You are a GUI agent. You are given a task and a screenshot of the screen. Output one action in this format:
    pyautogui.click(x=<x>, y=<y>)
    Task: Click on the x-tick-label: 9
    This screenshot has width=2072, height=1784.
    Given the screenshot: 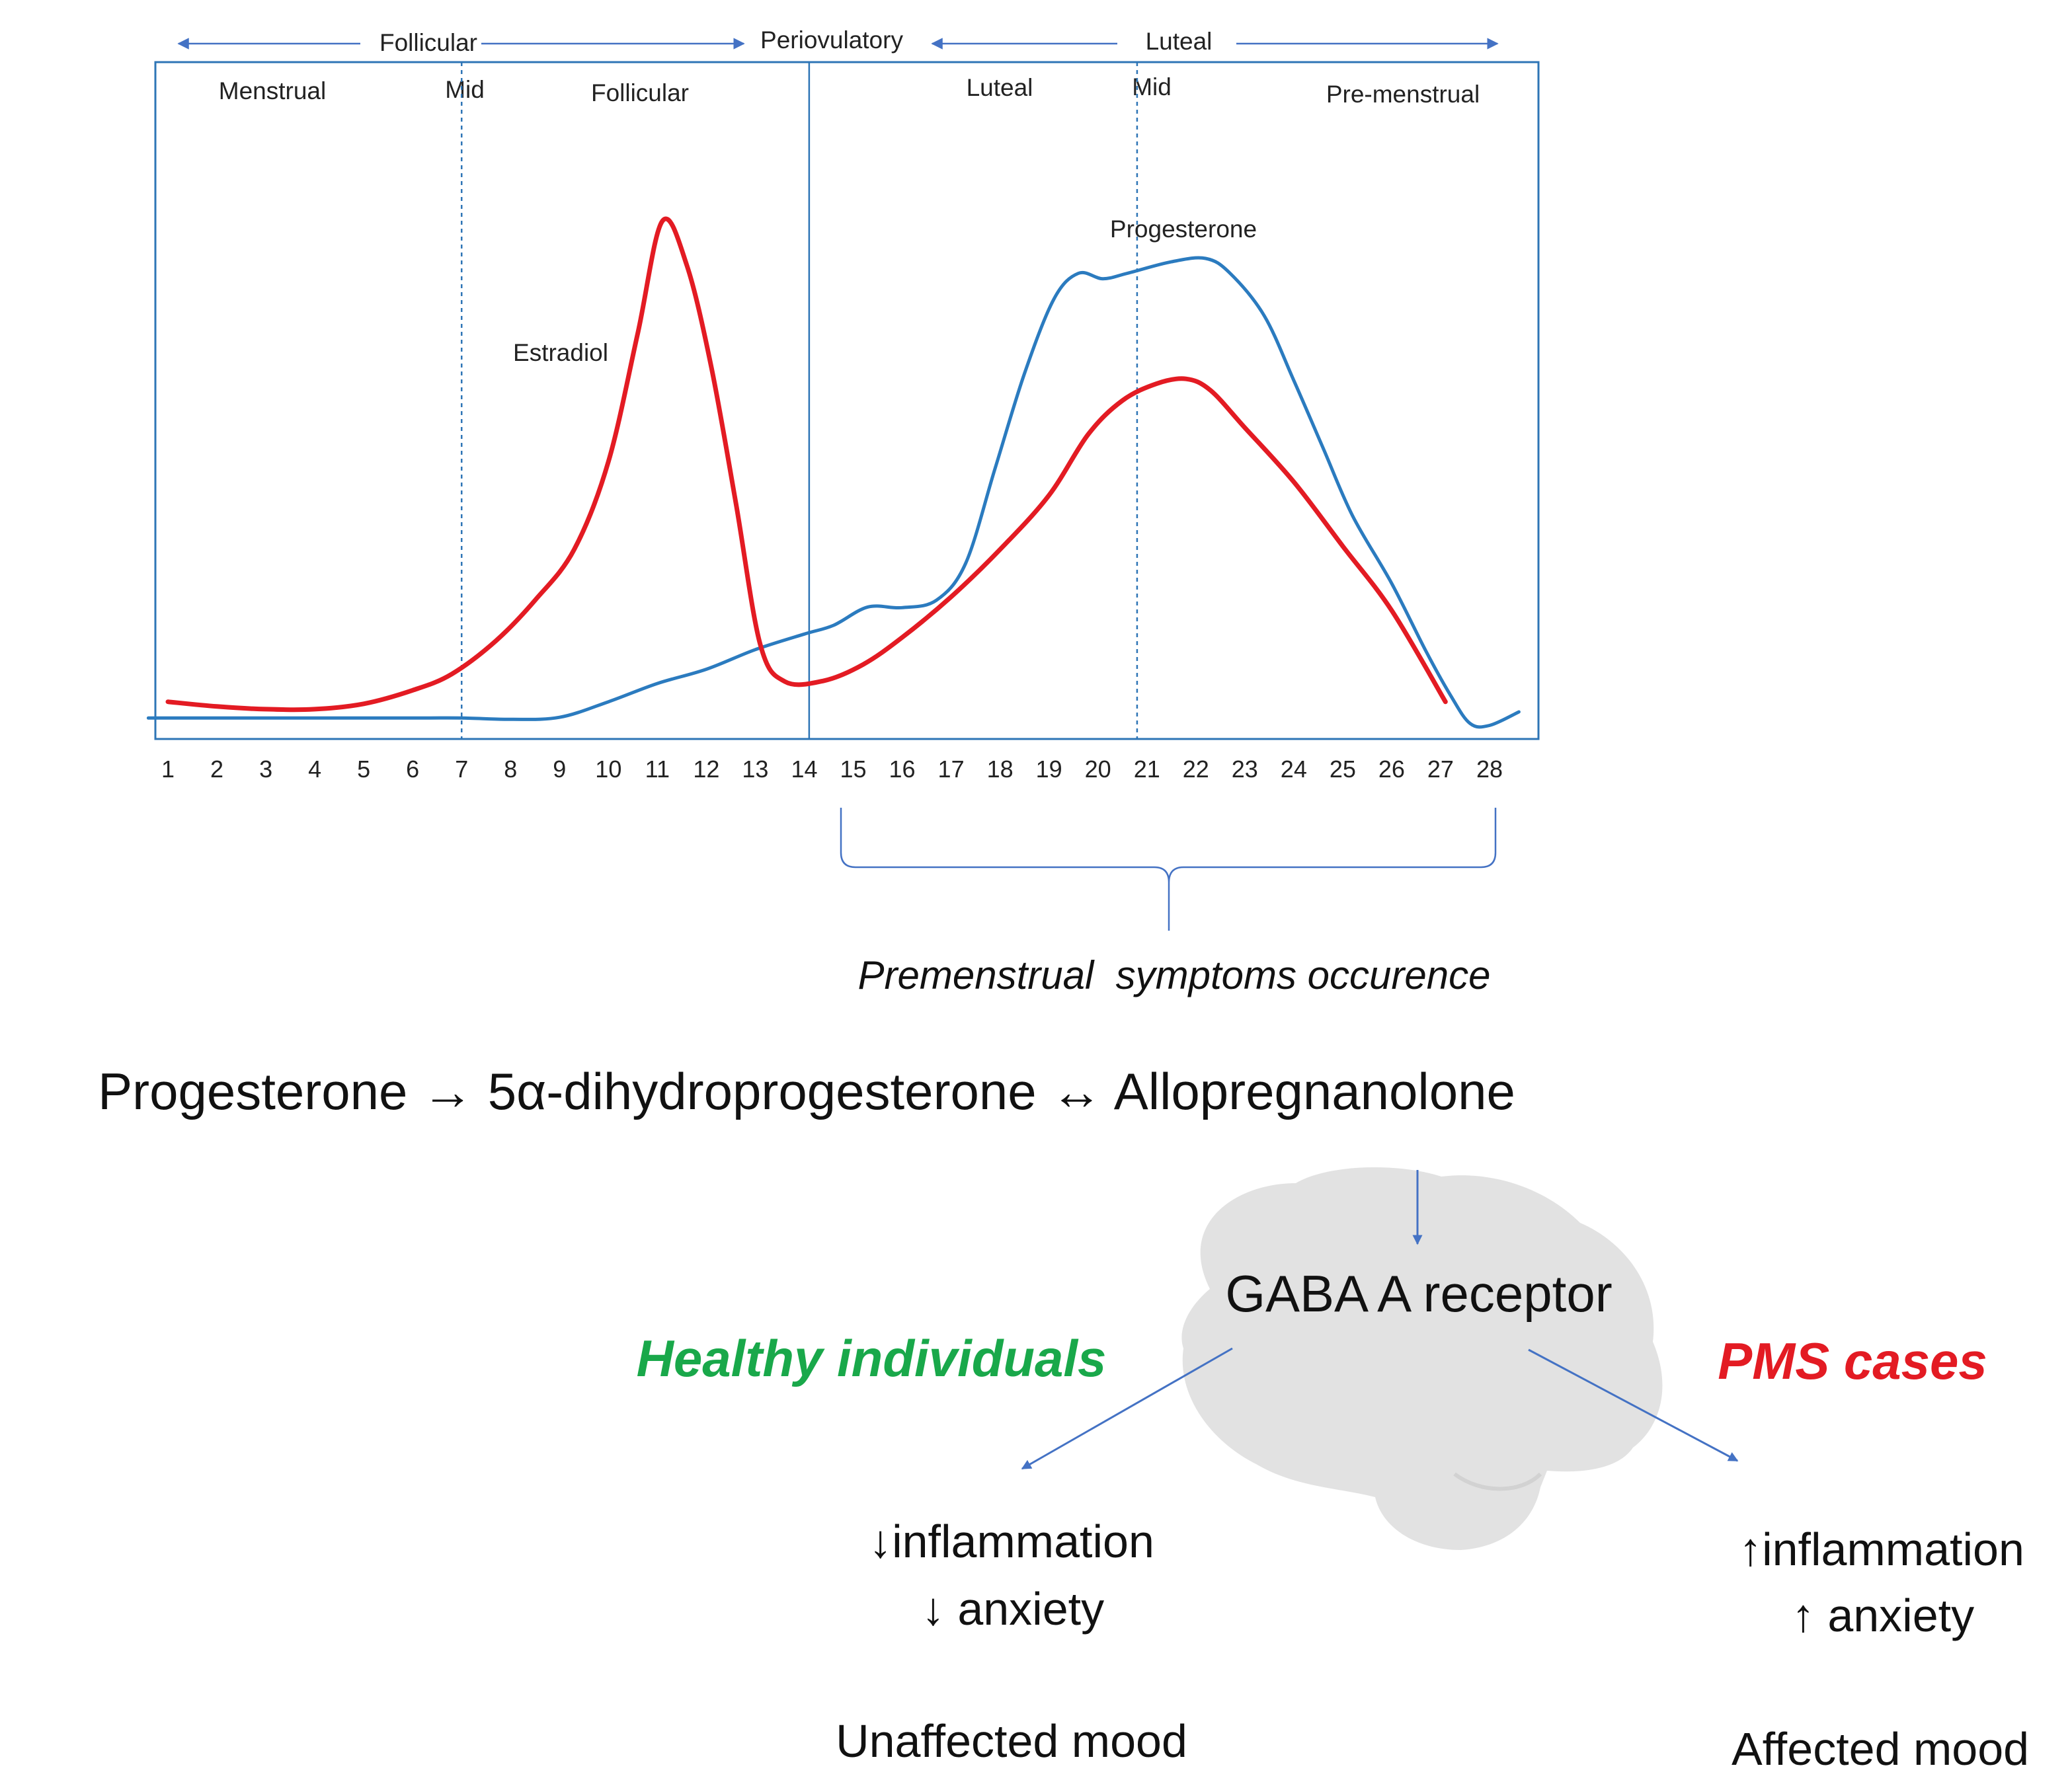 What is the action you would take?
    pyautogui.click(x=559, y=769)
    